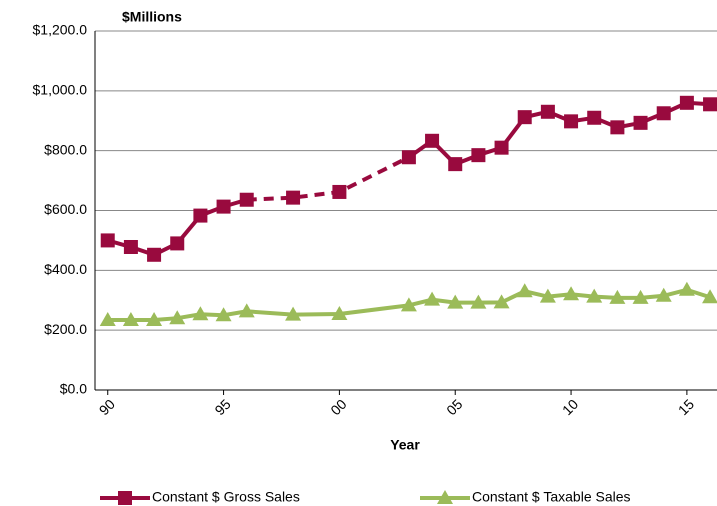 The image size is (717, 506). Describe the element at coordinates (551, 497) in the screenshot. I see `legend-label: Constant $ Taxable Sales` at that location.